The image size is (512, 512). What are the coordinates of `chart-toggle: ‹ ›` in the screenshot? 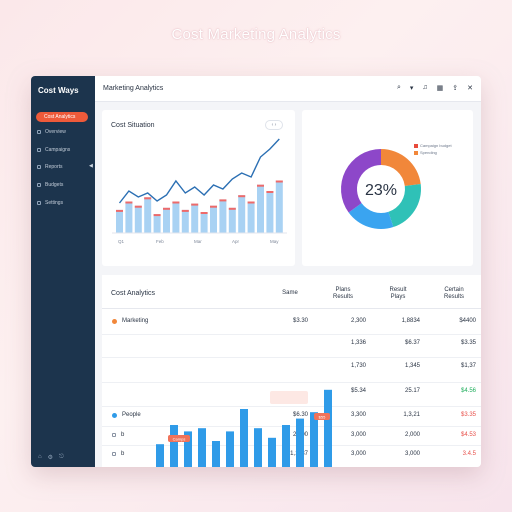 It's located at (274, 125).